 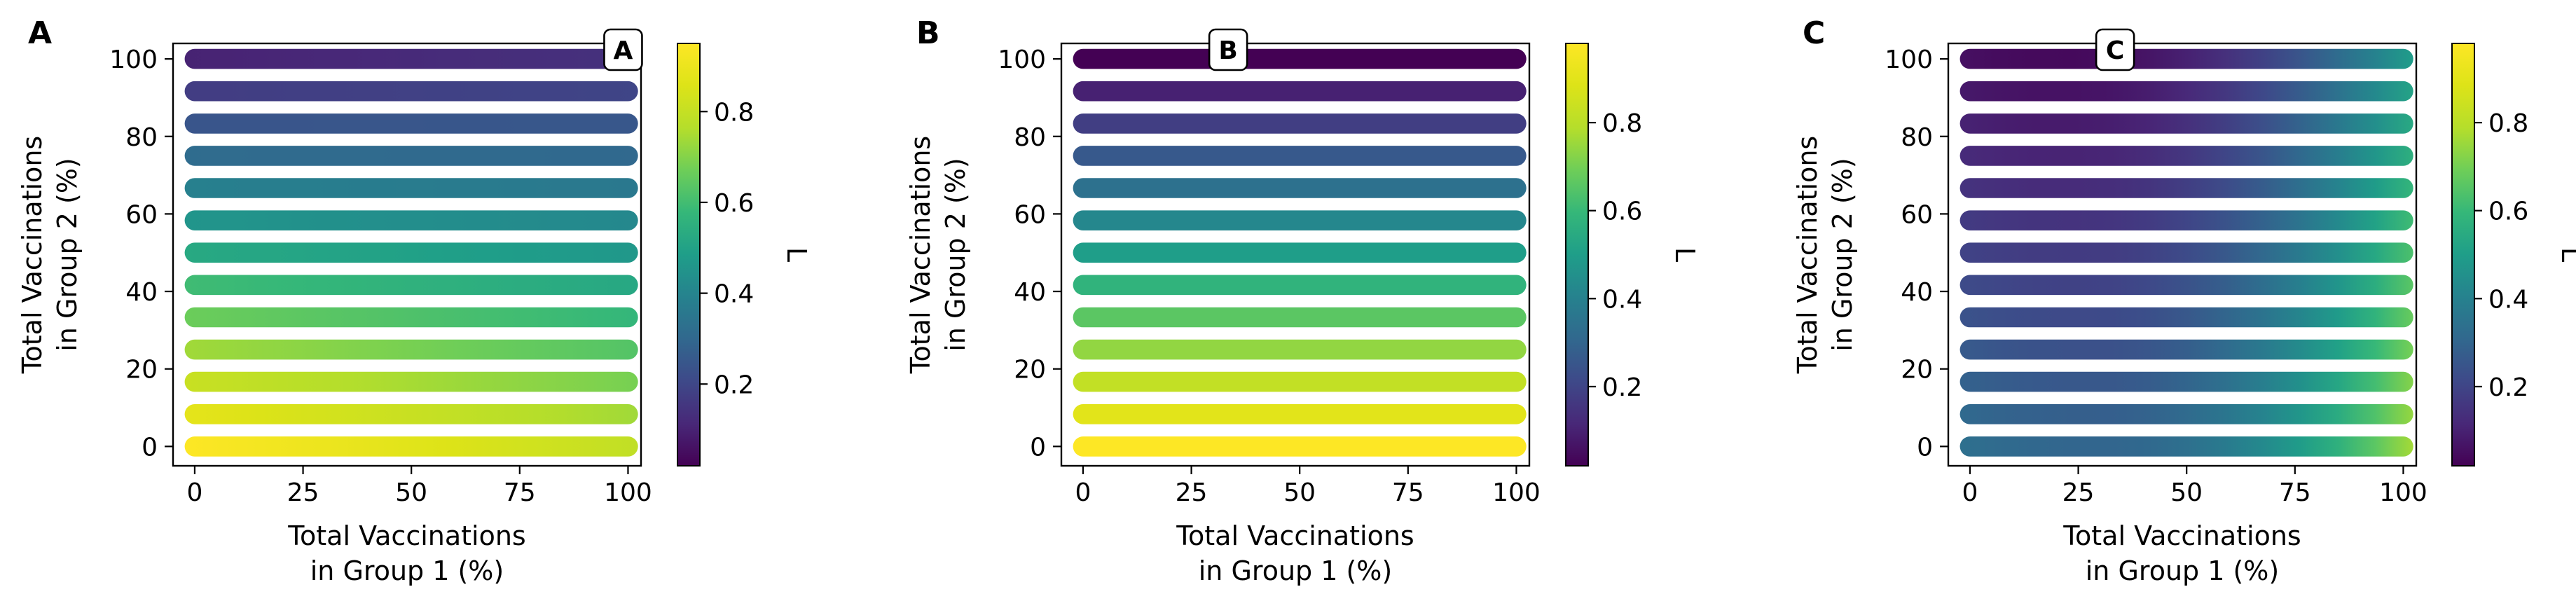 What do you see at coordinates (1814, 33) in the screenshot?
I see `panel-letter-c: C` at bounding box center [1814, 33].